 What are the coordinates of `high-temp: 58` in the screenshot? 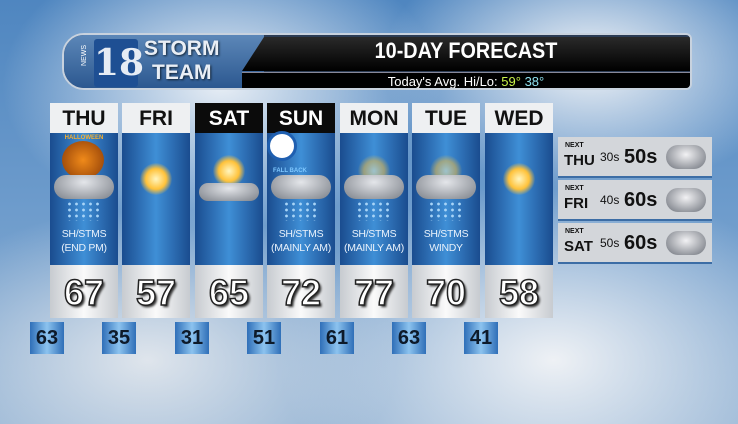 It's located at (519, 291).